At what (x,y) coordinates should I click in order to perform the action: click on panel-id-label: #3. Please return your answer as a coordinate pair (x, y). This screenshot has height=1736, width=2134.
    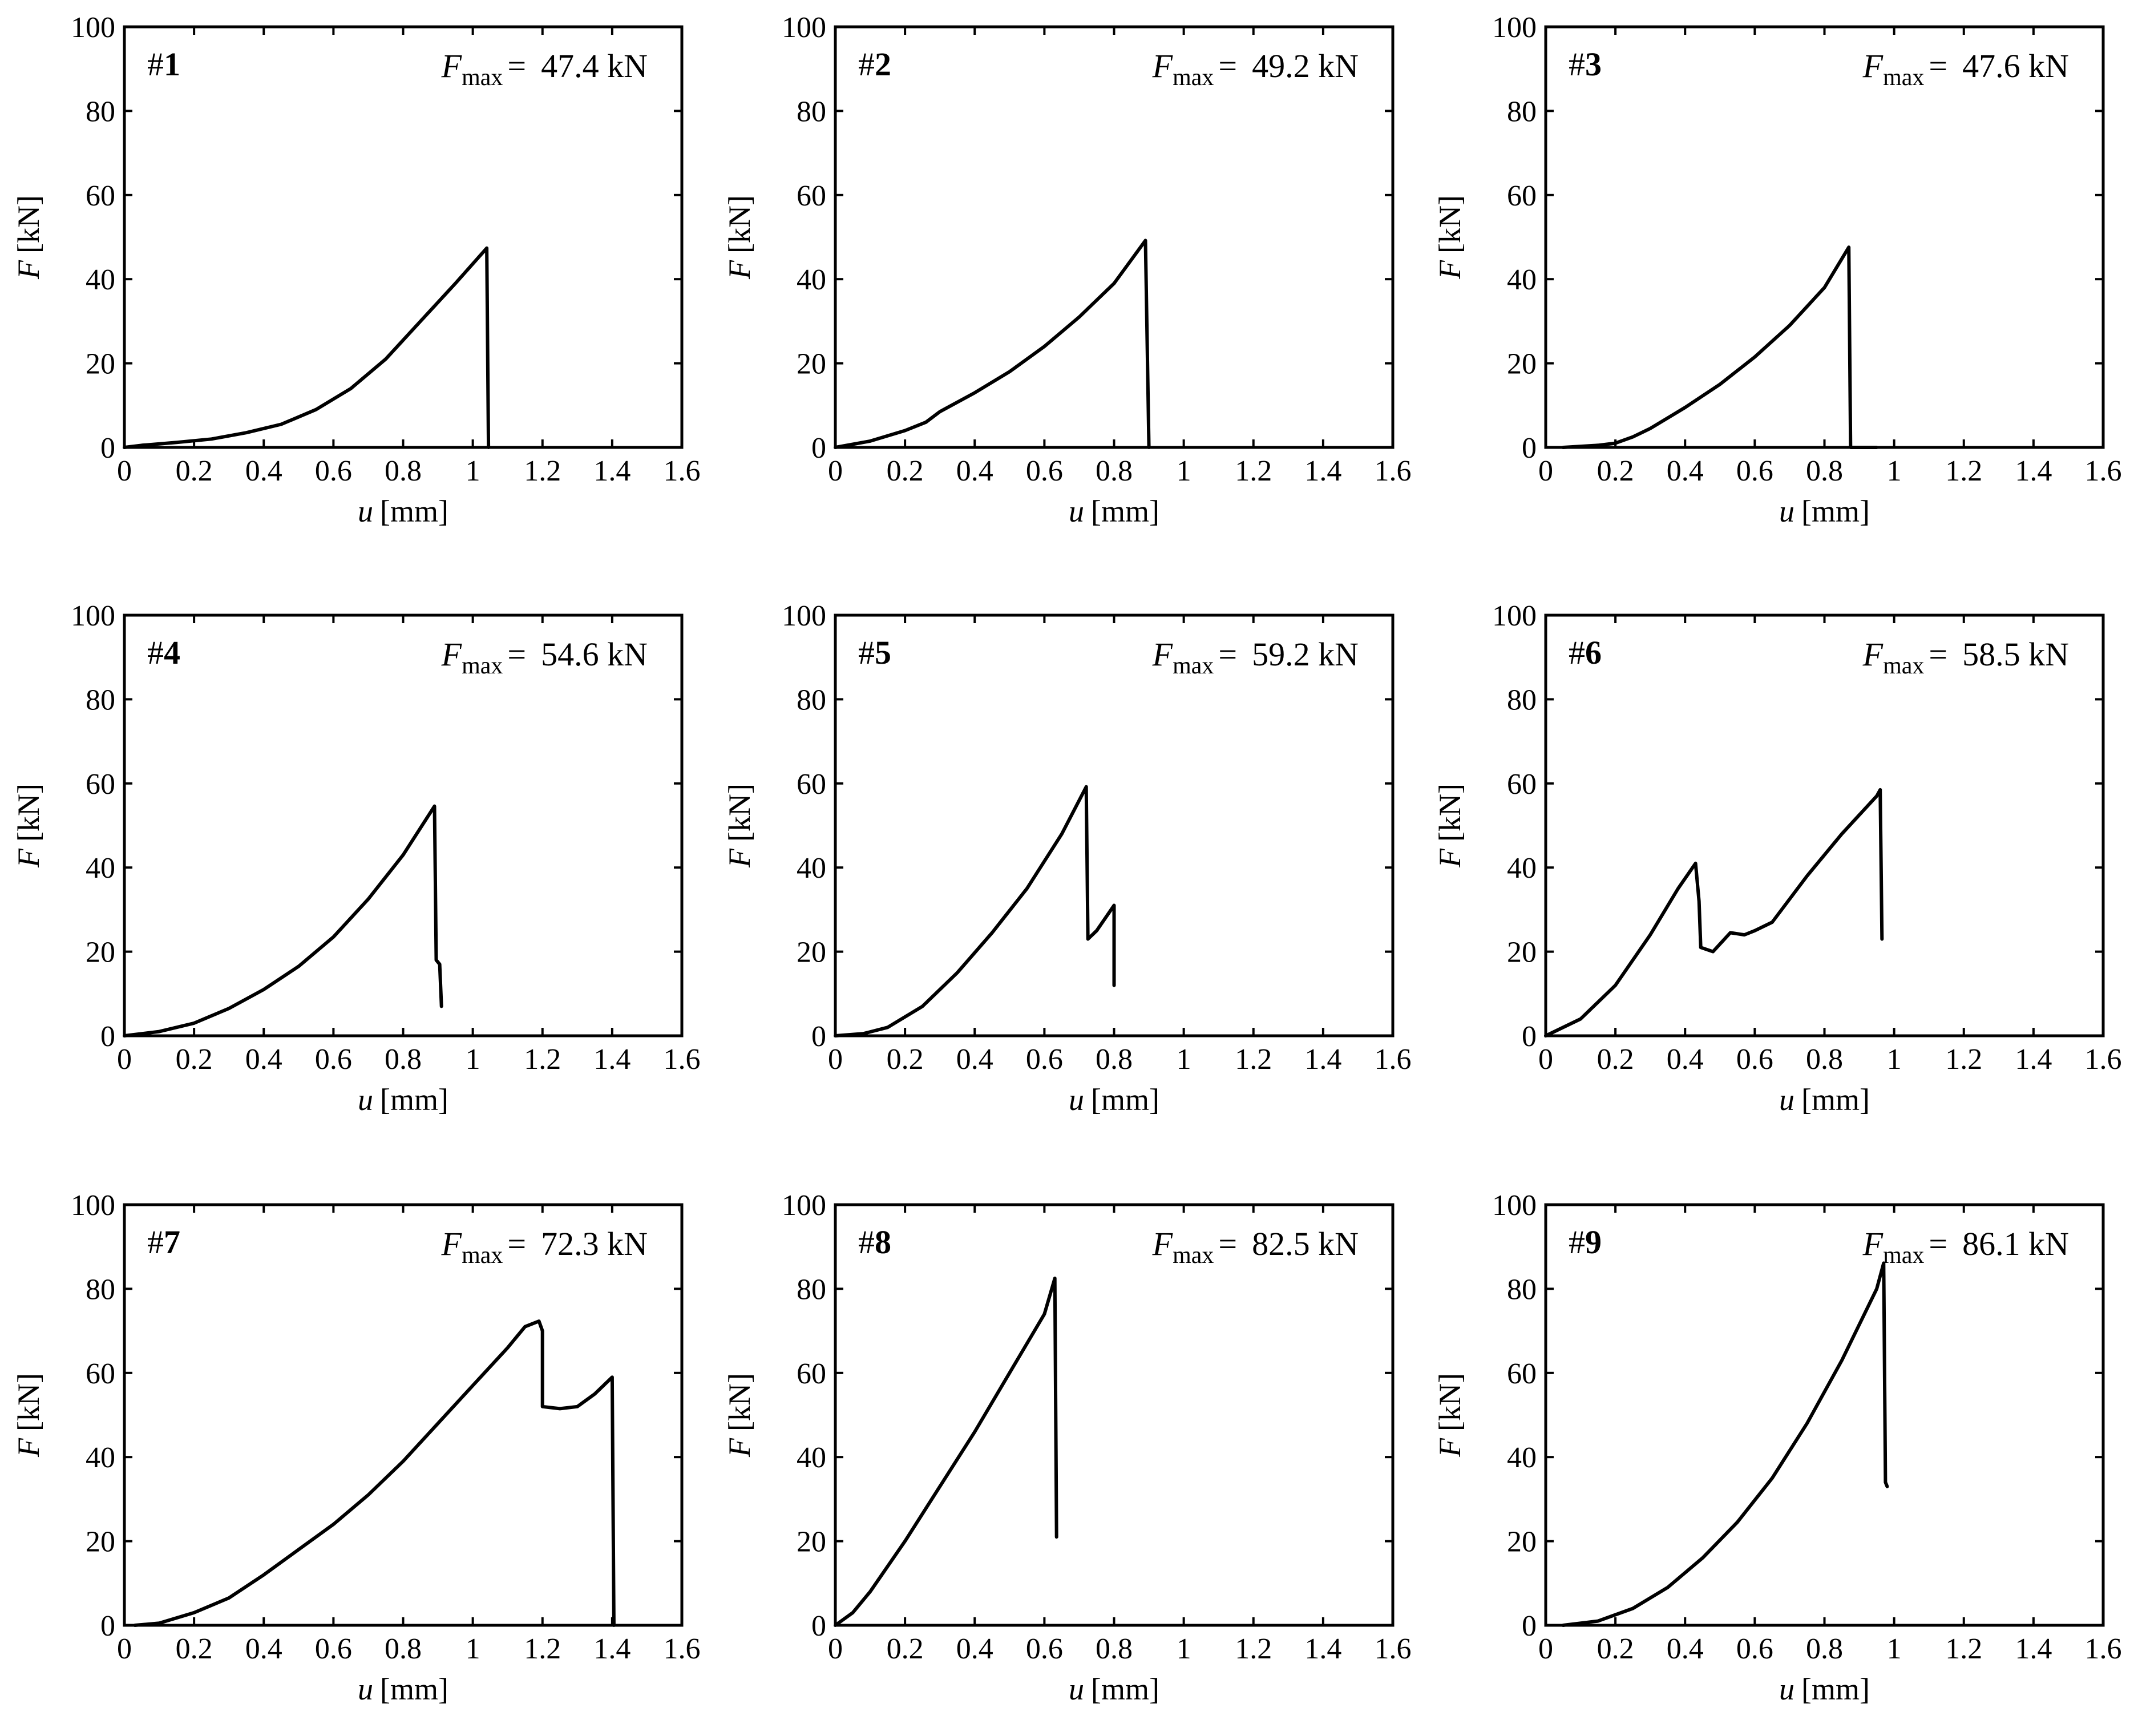
    Looking at the image, I should click on (1585, 64).